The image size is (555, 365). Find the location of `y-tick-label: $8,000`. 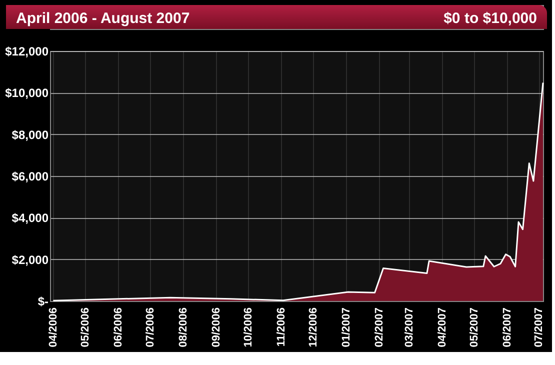

y-tick-label: $8,000 is located at coordinates (30, 135).